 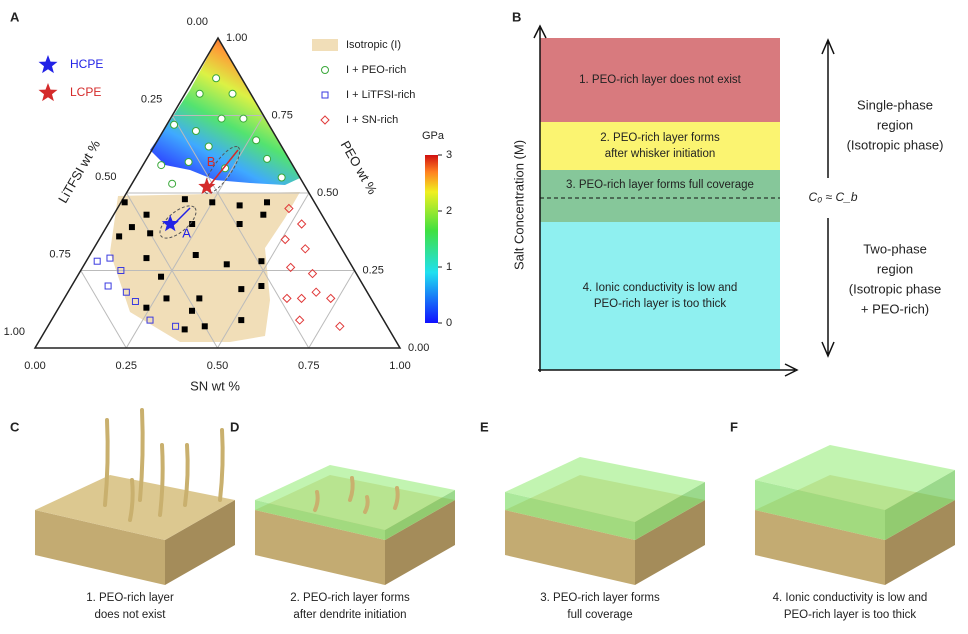 What do you see at coordinates (895, 288) in the screenshot?
I see `phase-label: (Isotropic phase` at bounding box center [895, 288].